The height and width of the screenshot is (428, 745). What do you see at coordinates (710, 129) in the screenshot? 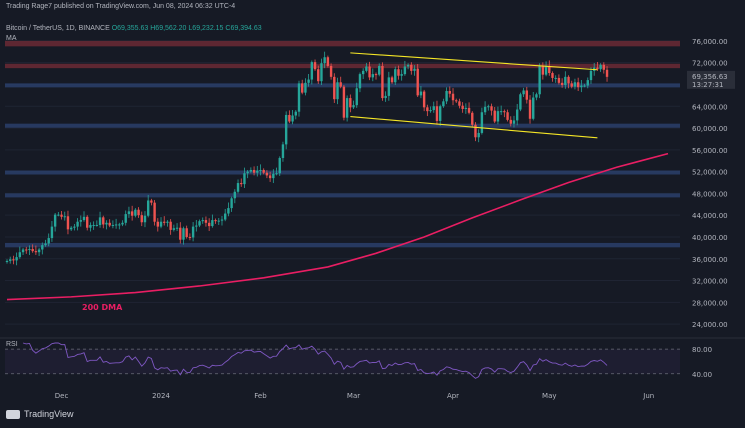
I see `y-tick-label: 60,000.00` at bounding box center [710, 129].